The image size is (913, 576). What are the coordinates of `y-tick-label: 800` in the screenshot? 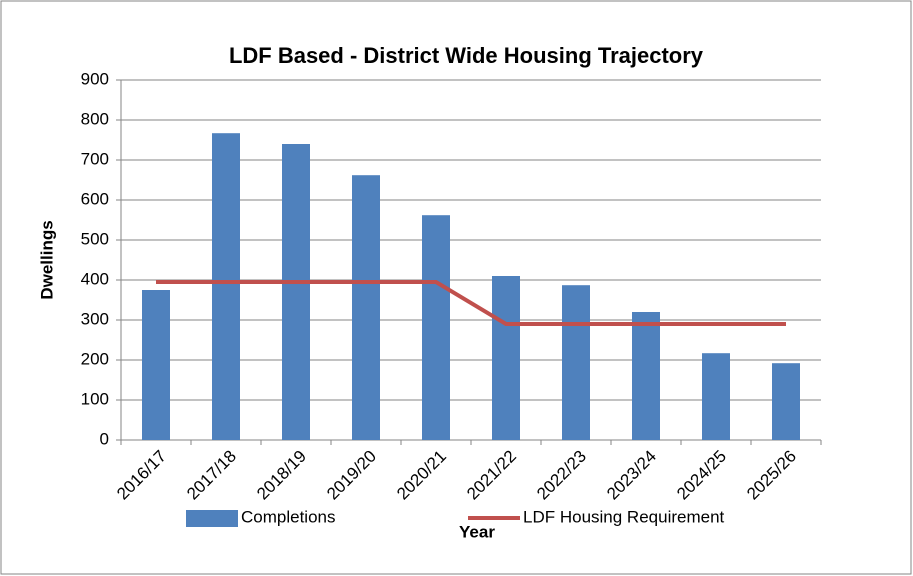 It's located at (95, 118).